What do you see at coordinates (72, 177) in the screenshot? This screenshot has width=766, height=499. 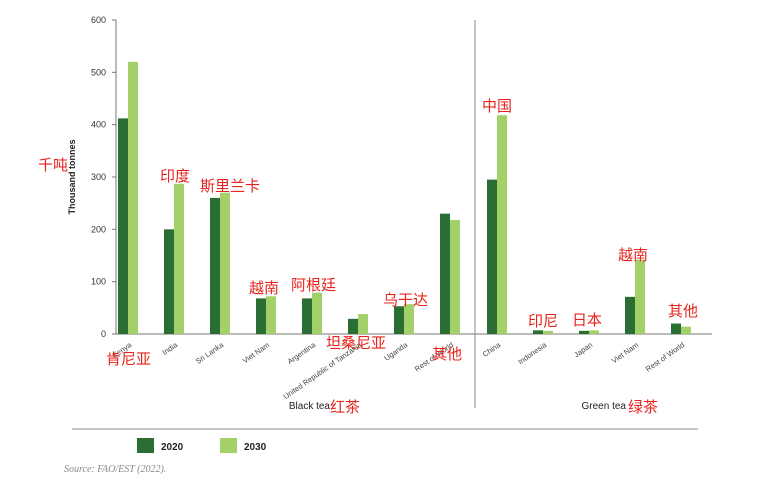 I see `y-axis-label: Thousand tonnes` at bounding box center [72, 177].